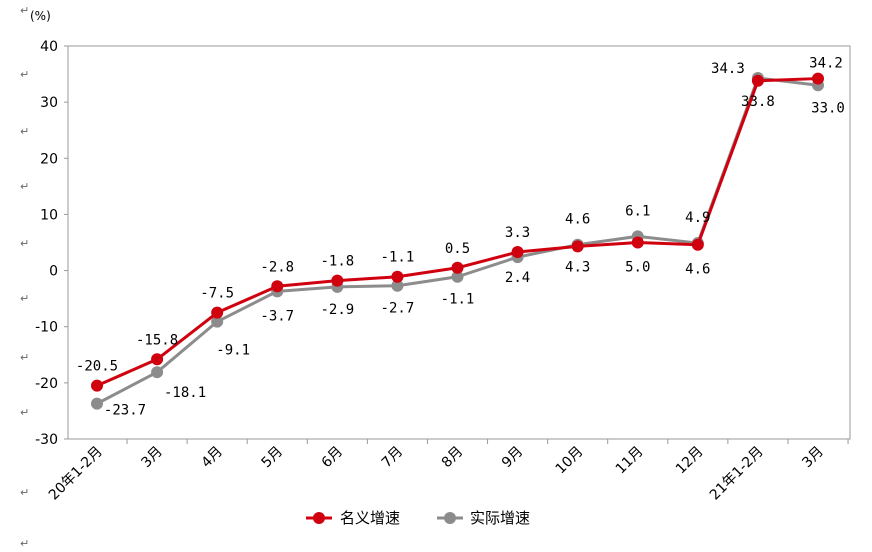  What do you see at coordinates (737, 474) in the screenshot?
I see `x-tick-label: 21年1-2月` at bounding box center [737, 474].